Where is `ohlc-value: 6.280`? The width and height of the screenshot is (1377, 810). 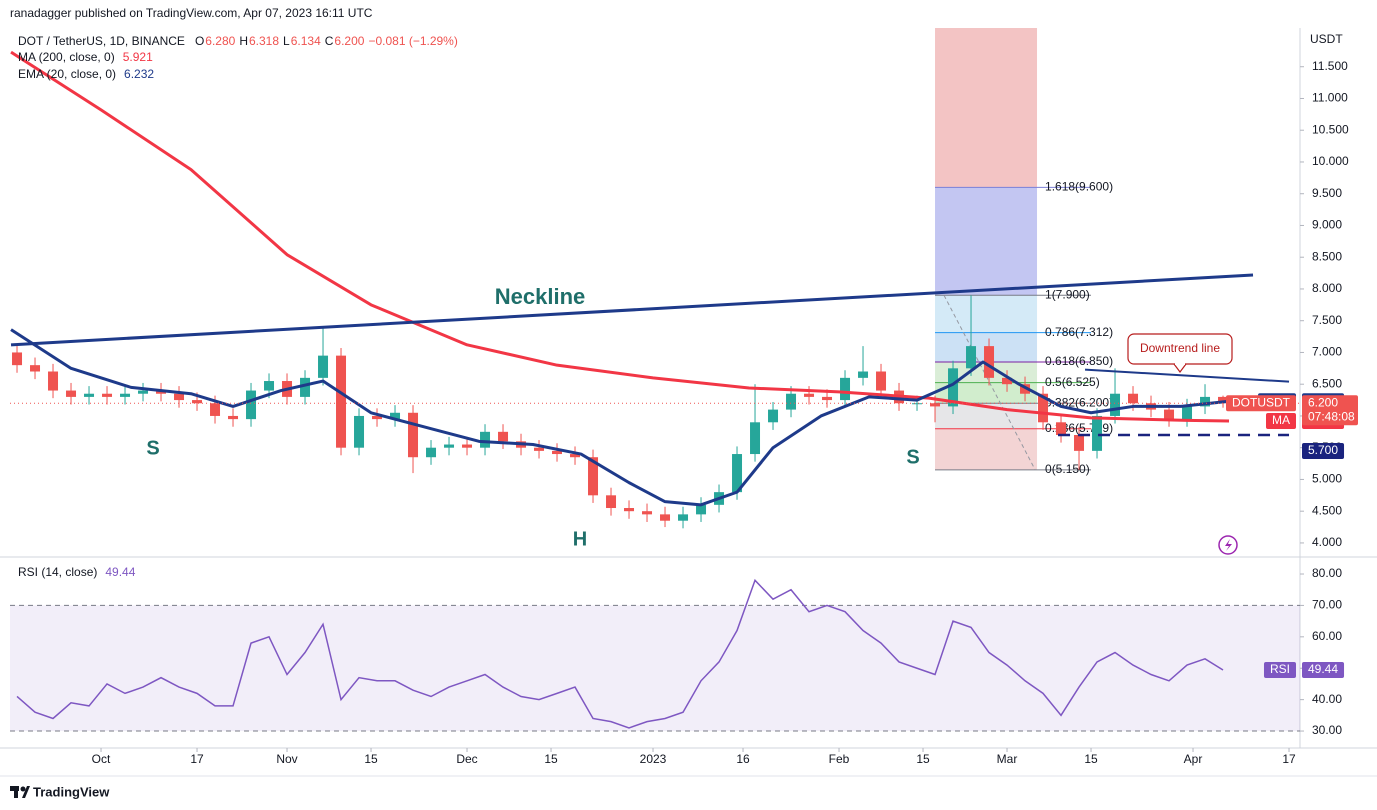 ohlc-value: 6.280 is located at coordinates (220, 41).